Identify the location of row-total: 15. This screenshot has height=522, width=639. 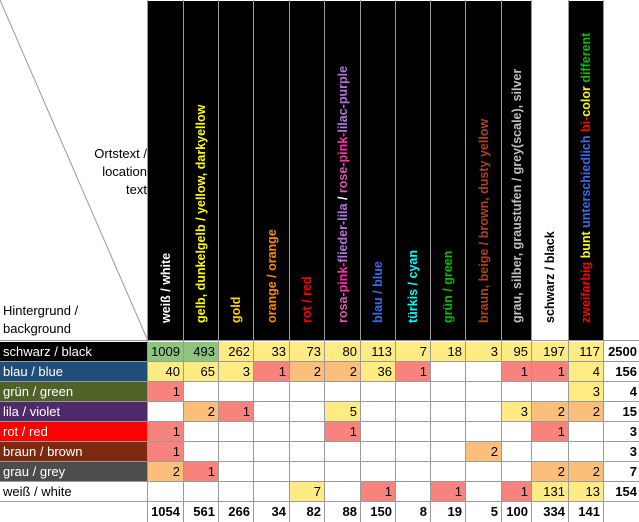
(621, 411).